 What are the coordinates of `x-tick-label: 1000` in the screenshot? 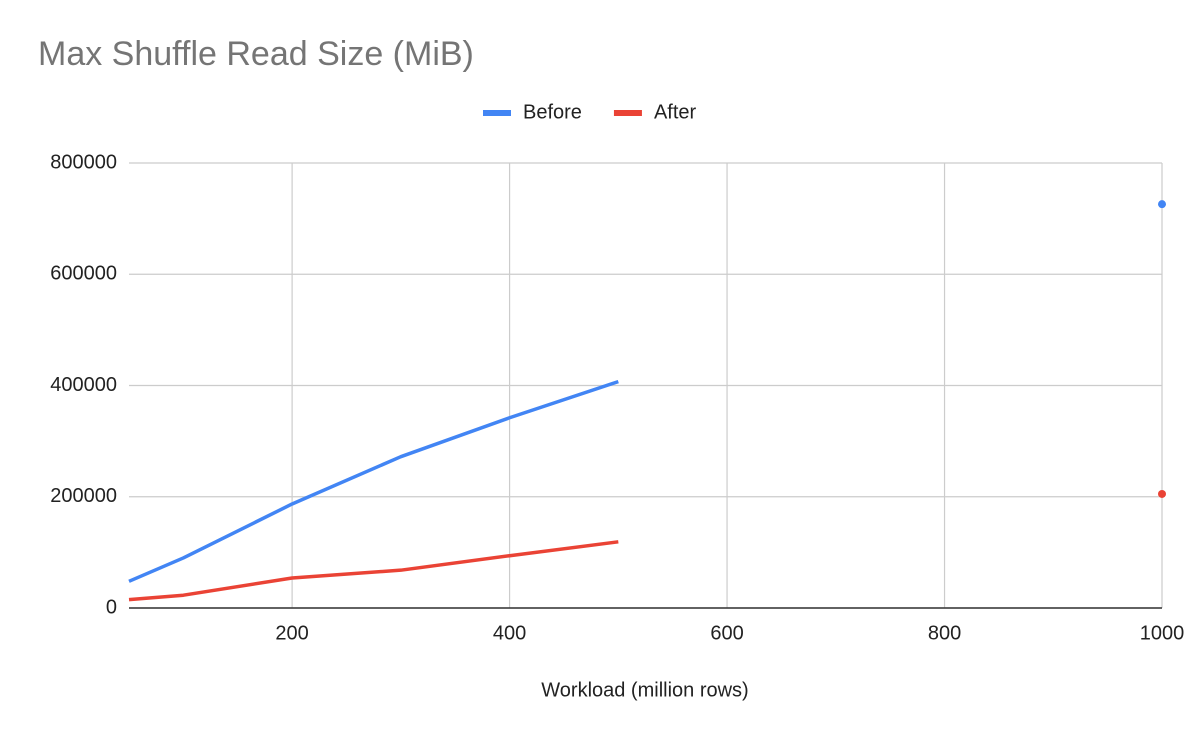 It's located at (1162, 633).